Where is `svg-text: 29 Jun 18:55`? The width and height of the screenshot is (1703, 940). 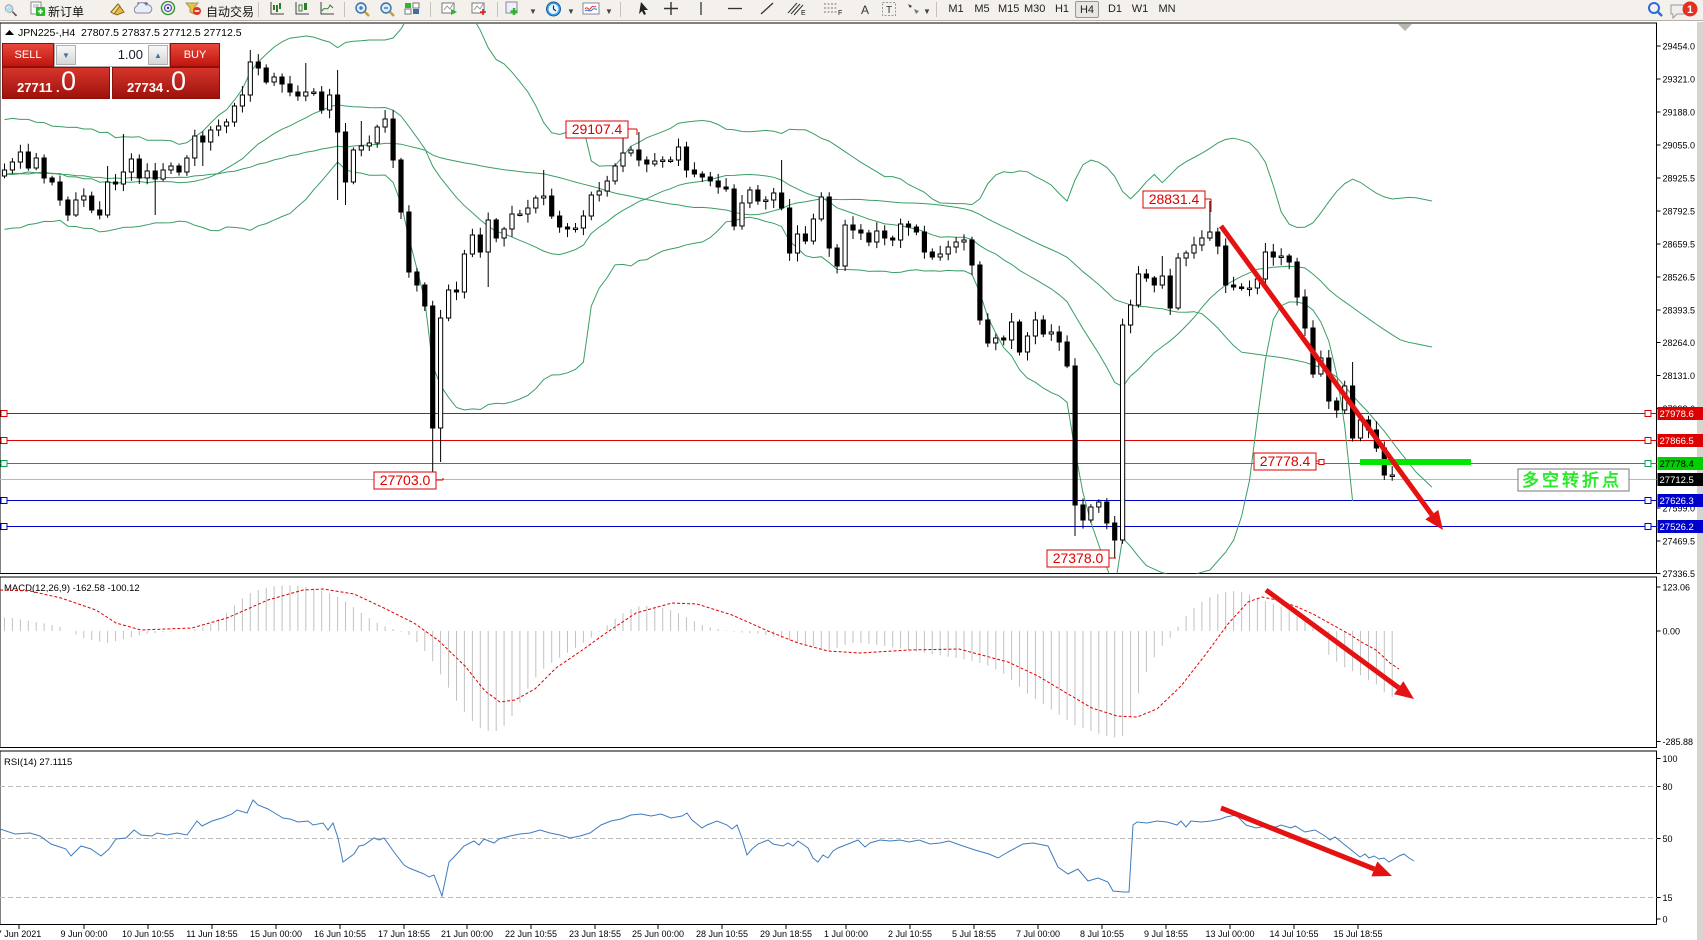 svg-text: 29 Jun 18:55 is located at coordinates (786, 934).